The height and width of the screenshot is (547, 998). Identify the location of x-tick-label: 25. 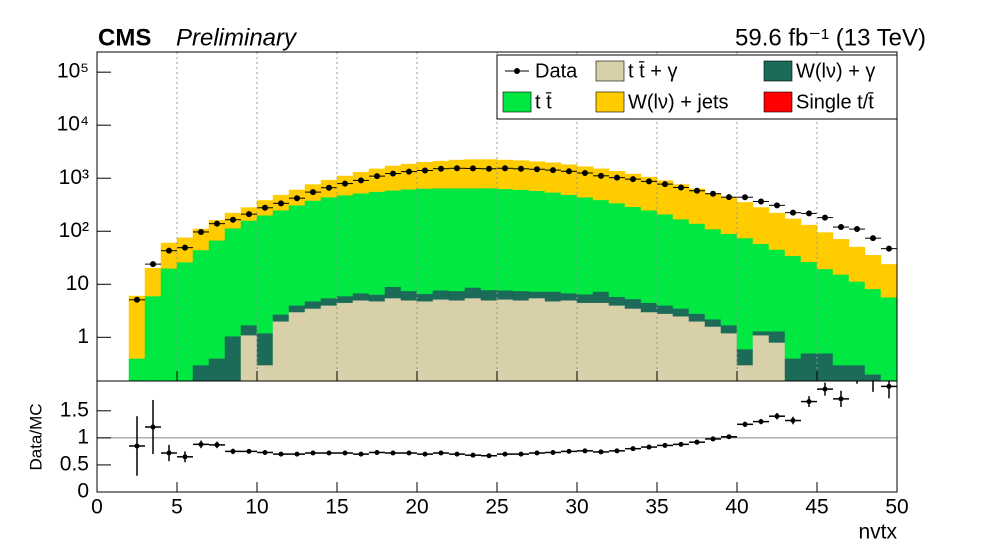
(496, 507).